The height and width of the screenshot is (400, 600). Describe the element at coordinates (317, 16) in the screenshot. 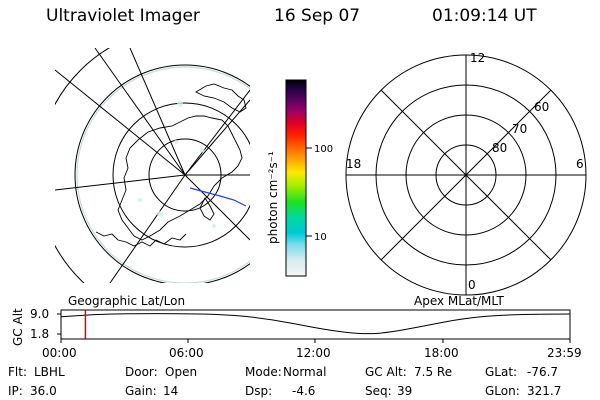

I see `observation-date: 16 Sep 07` at that location.